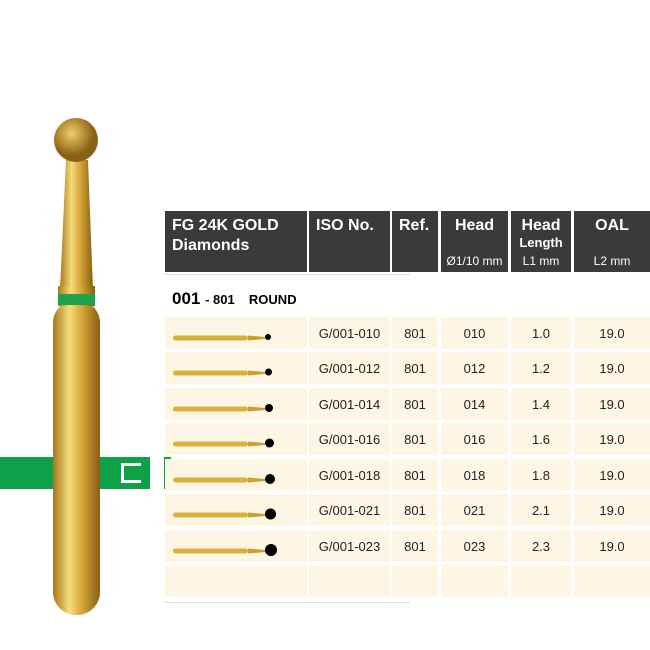 The width and height of the screenshot is (650, 650). I want to click on cell-iso: G/001-010, so click(349, 333).